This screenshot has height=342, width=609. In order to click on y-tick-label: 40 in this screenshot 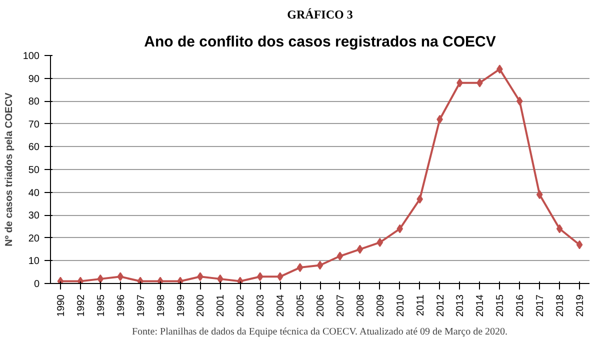, I will do `click(34, 193)`.